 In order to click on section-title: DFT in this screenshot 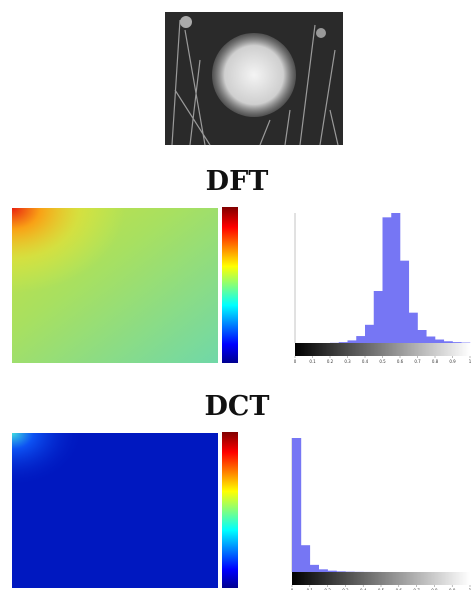, I will do `click(237, 181)`.